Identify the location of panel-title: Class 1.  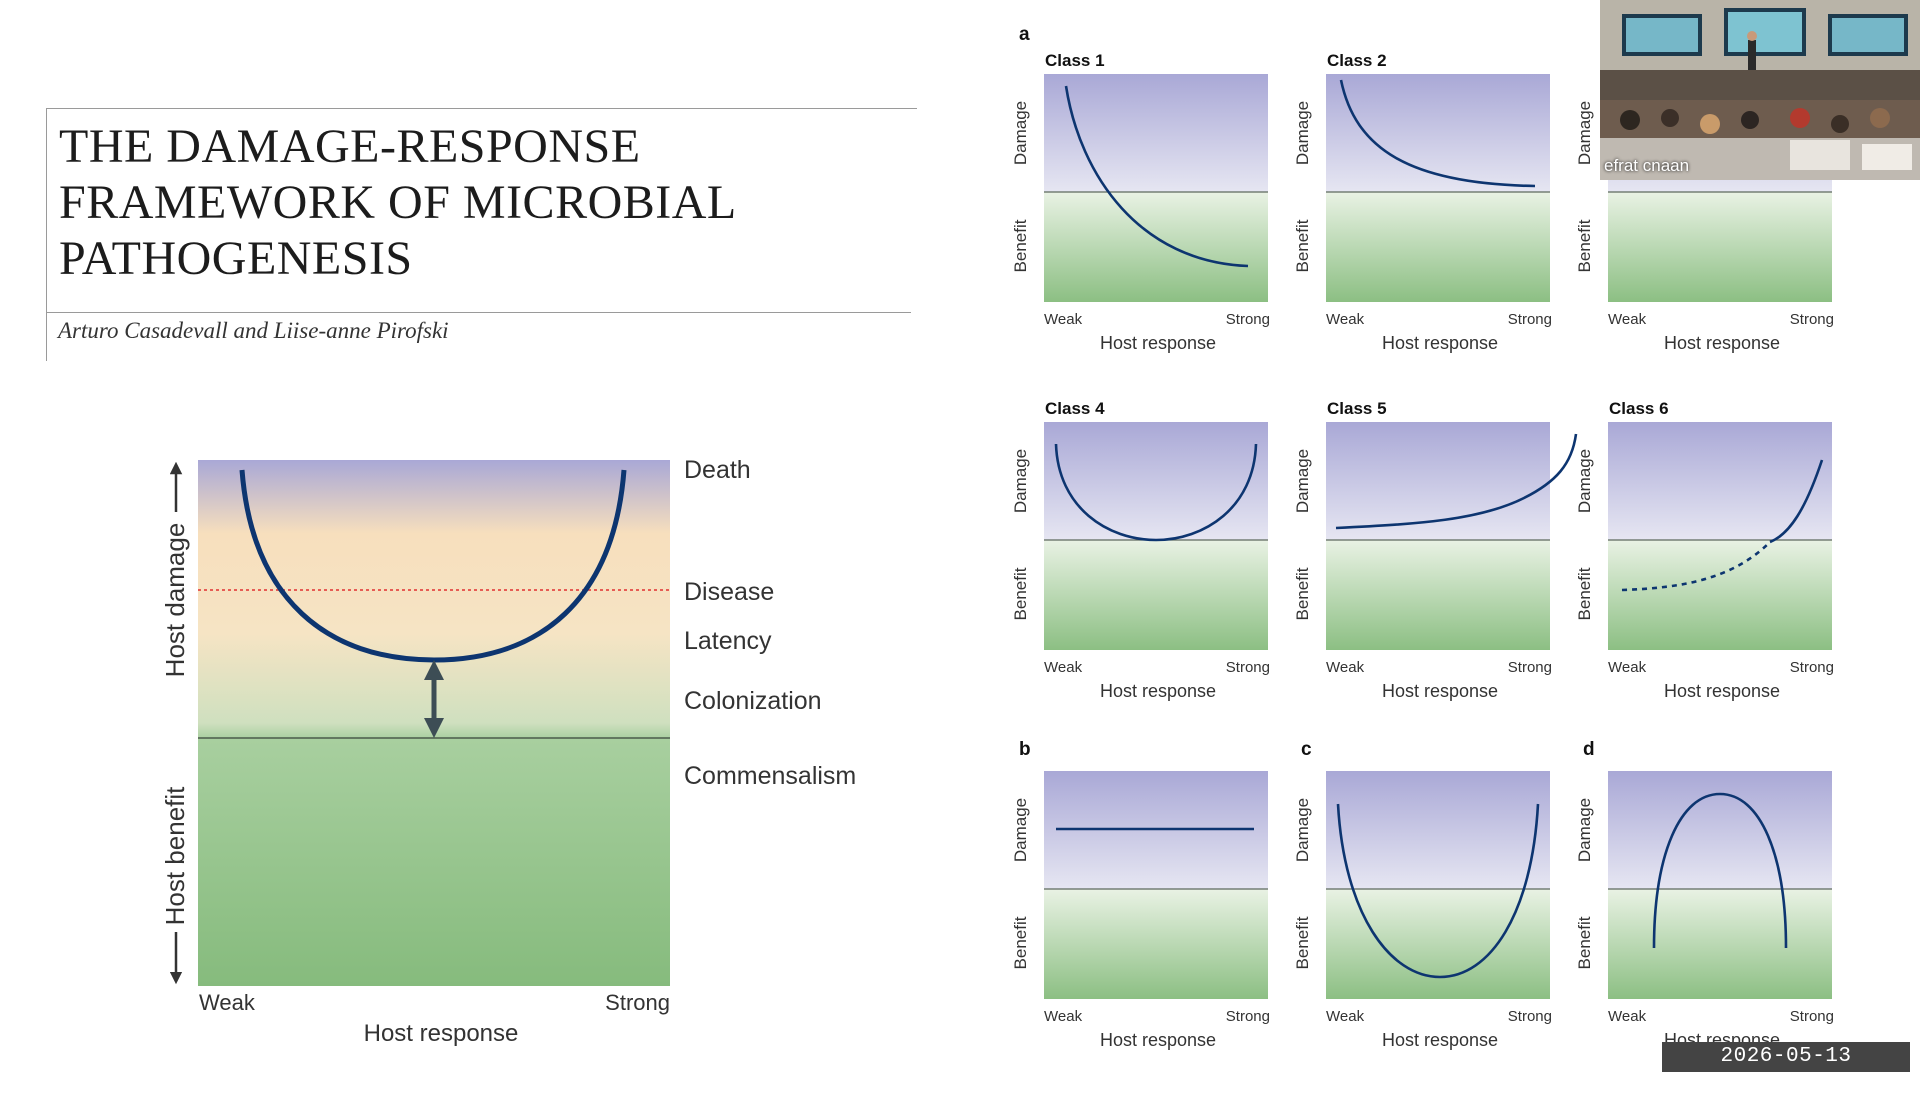
(1075, 60).